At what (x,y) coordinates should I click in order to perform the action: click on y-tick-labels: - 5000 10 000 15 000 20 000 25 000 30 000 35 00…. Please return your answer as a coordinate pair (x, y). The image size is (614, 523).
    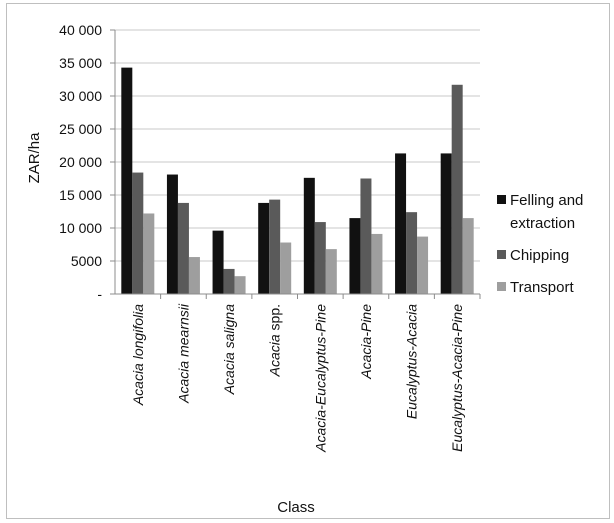
    Looking at the image, I should click on (80, 162).